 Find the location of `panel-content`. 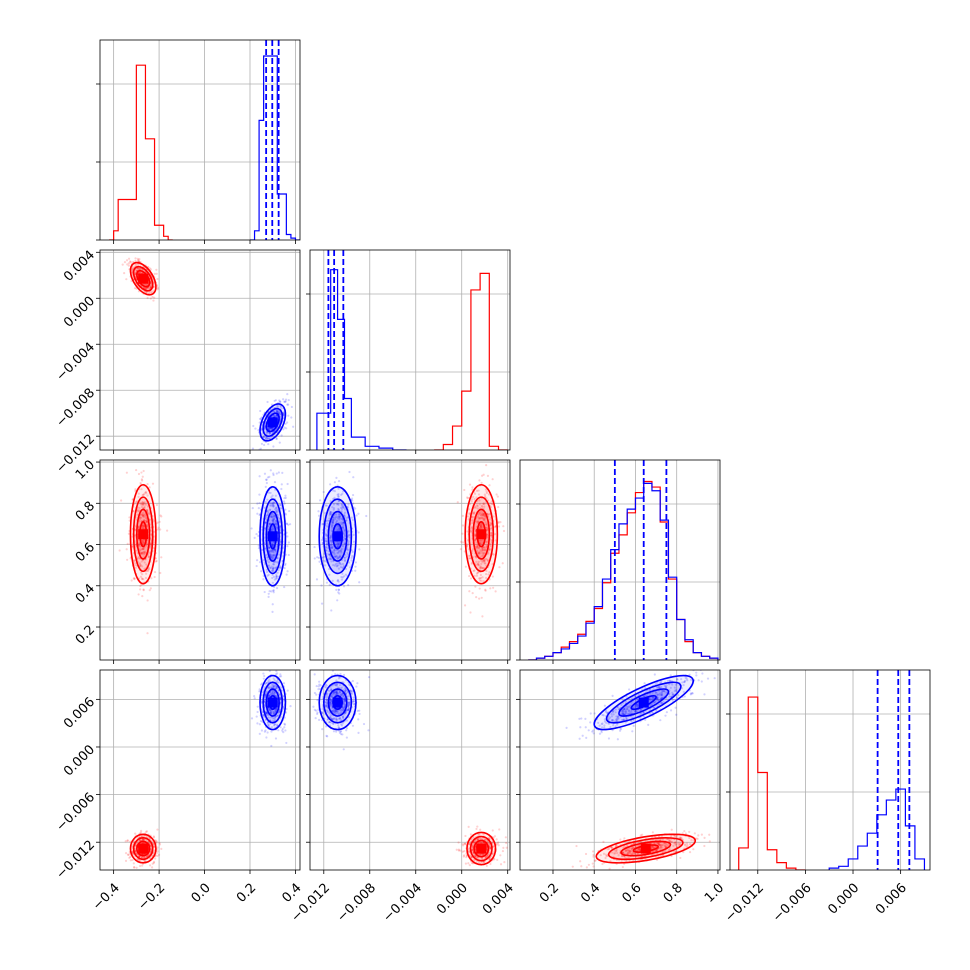

panel-content is located at coordinates (208, 769).